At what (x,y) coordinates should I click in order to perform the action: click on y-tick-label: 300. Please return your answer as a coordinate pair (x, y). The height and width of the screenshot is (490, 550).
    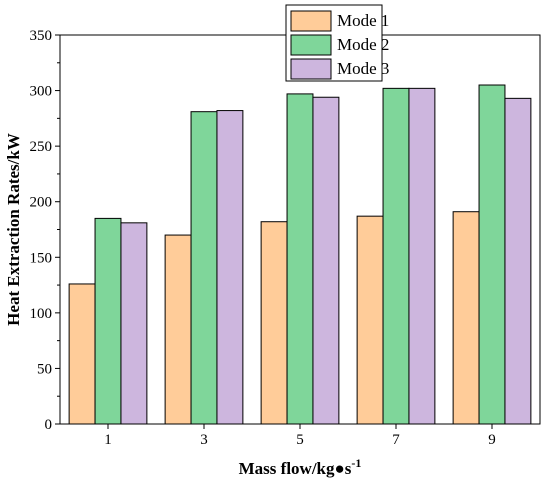
    Looking at the image, I should click on (41, 92).